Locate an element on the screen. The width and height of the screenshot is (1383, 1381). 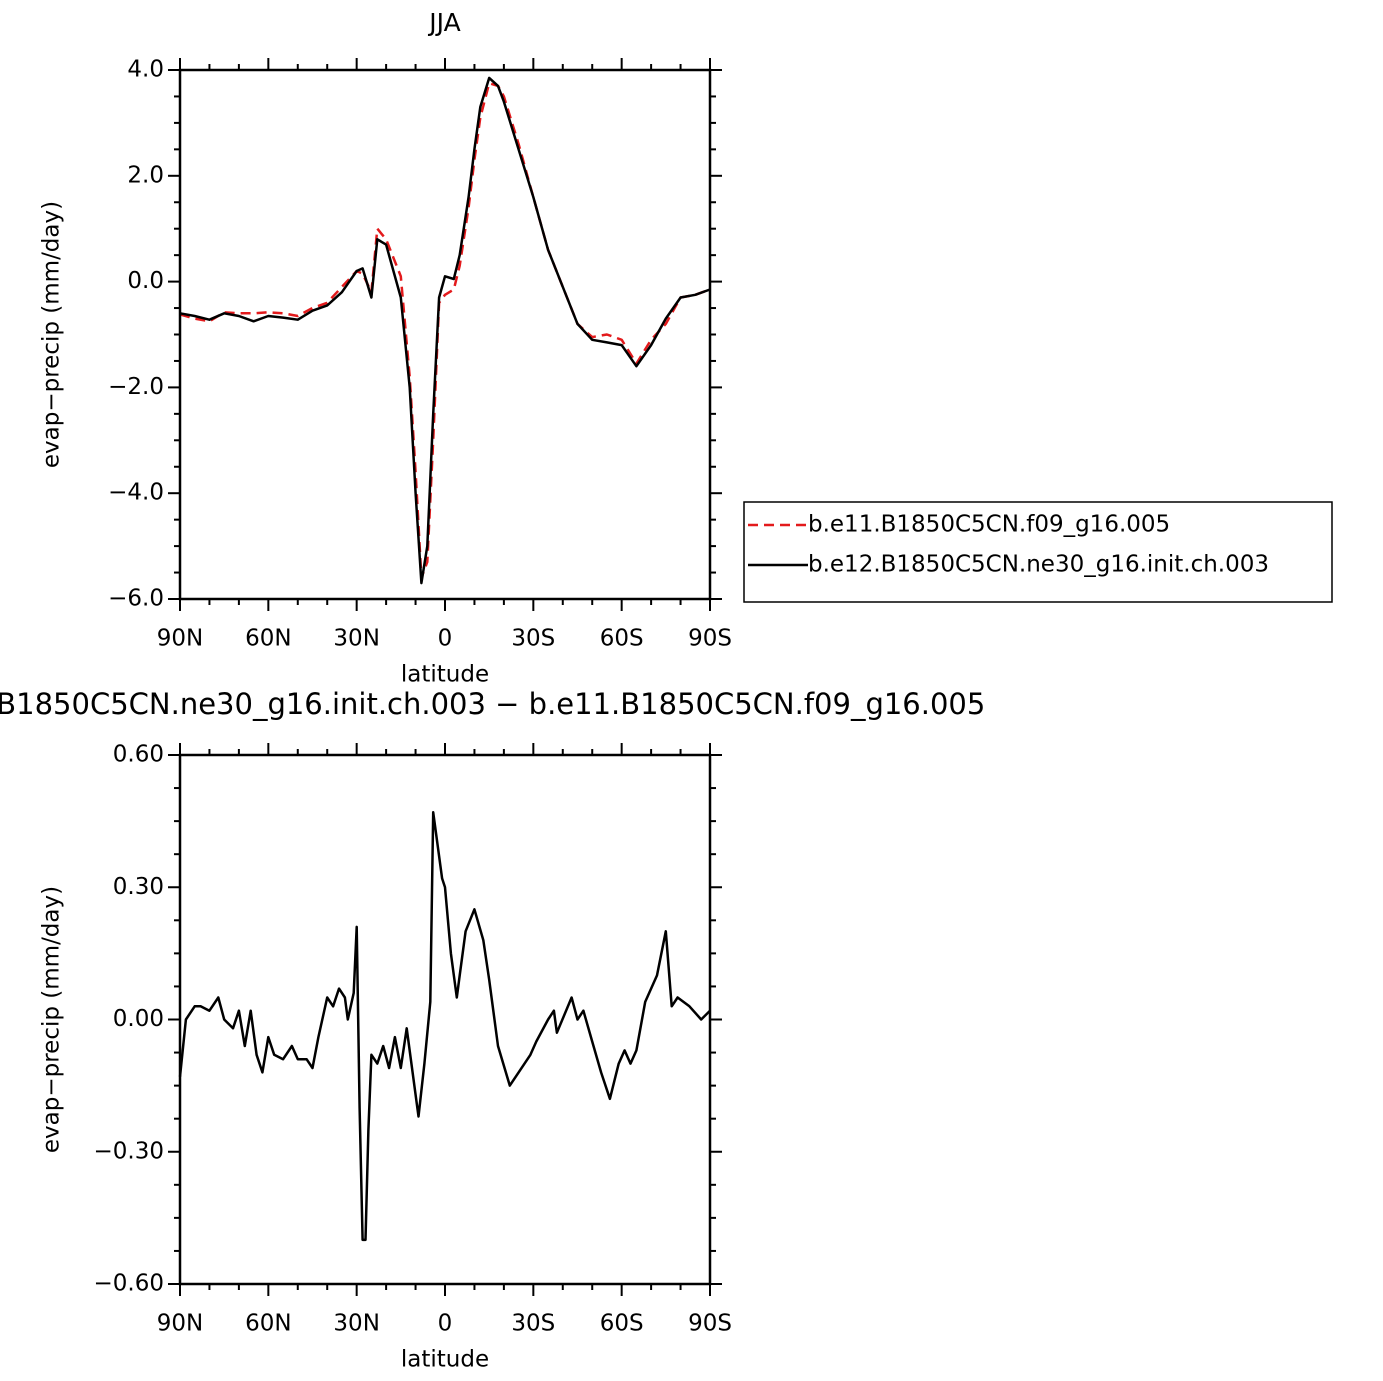
y-tick-label: −6.0 is located at coordinates (136, 599).